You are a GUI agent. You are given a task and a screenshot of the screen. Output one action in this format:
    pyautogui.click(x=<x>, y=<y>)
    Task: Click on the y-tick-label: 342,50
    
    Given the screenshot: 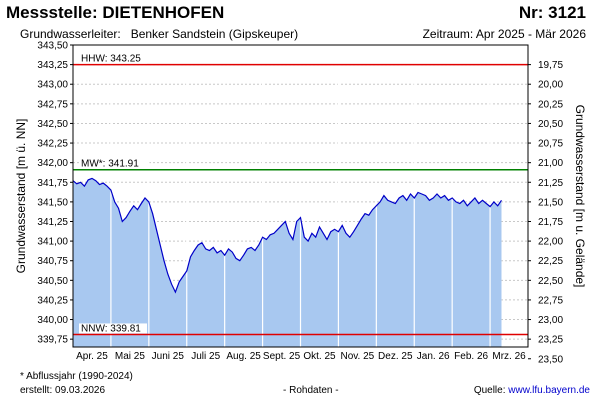 What is the action you would take?
    pyautogui.click(x=52, y=124)
    